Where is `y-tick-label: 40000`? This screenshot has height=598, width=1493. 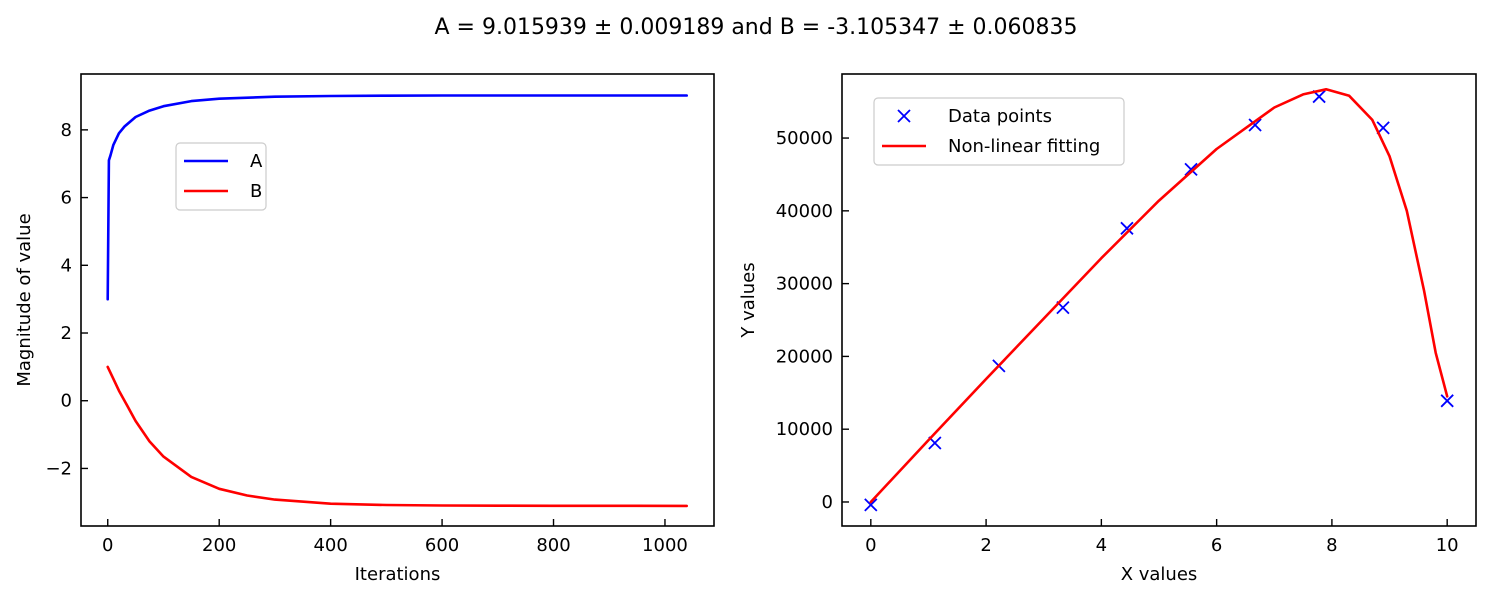
y-tick-label: 40000 is located at coordinates (804, 211).